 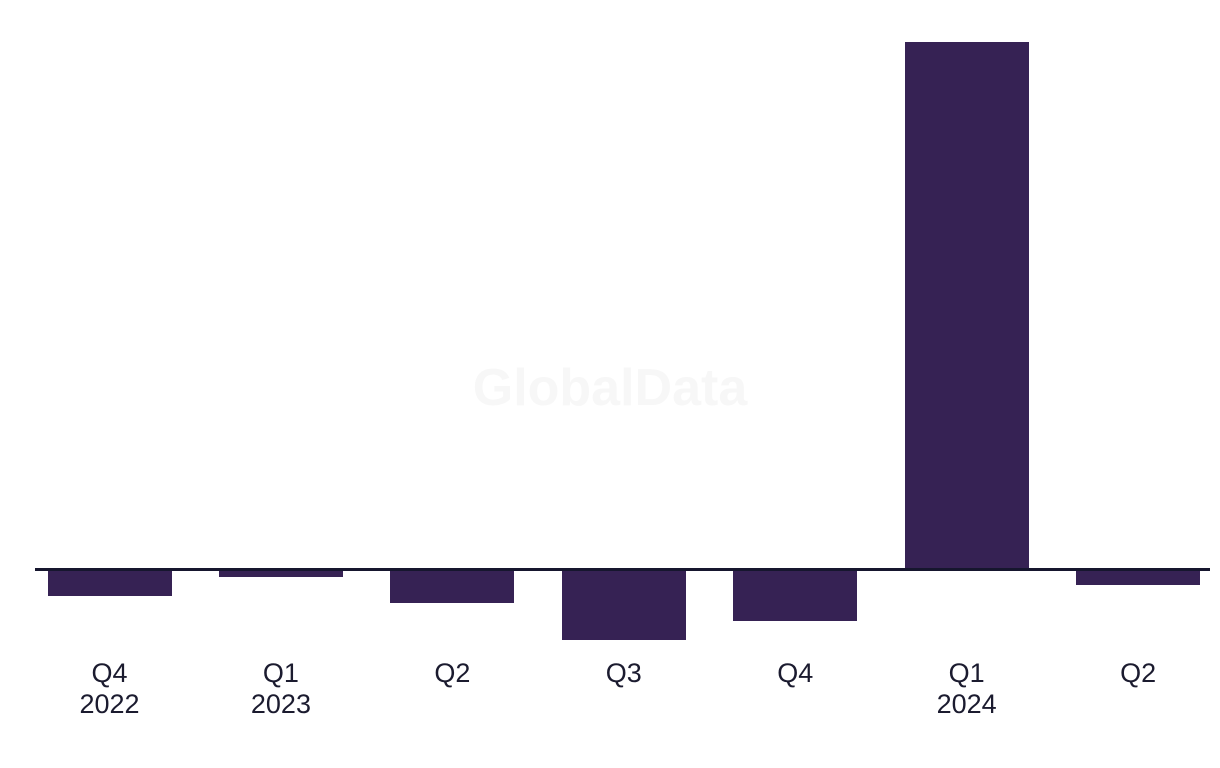 What do you see at coordinates (610, 388) in the screenshot?
I see `globaldata-watermark: GlobalData` at bounding box center [610, 388].